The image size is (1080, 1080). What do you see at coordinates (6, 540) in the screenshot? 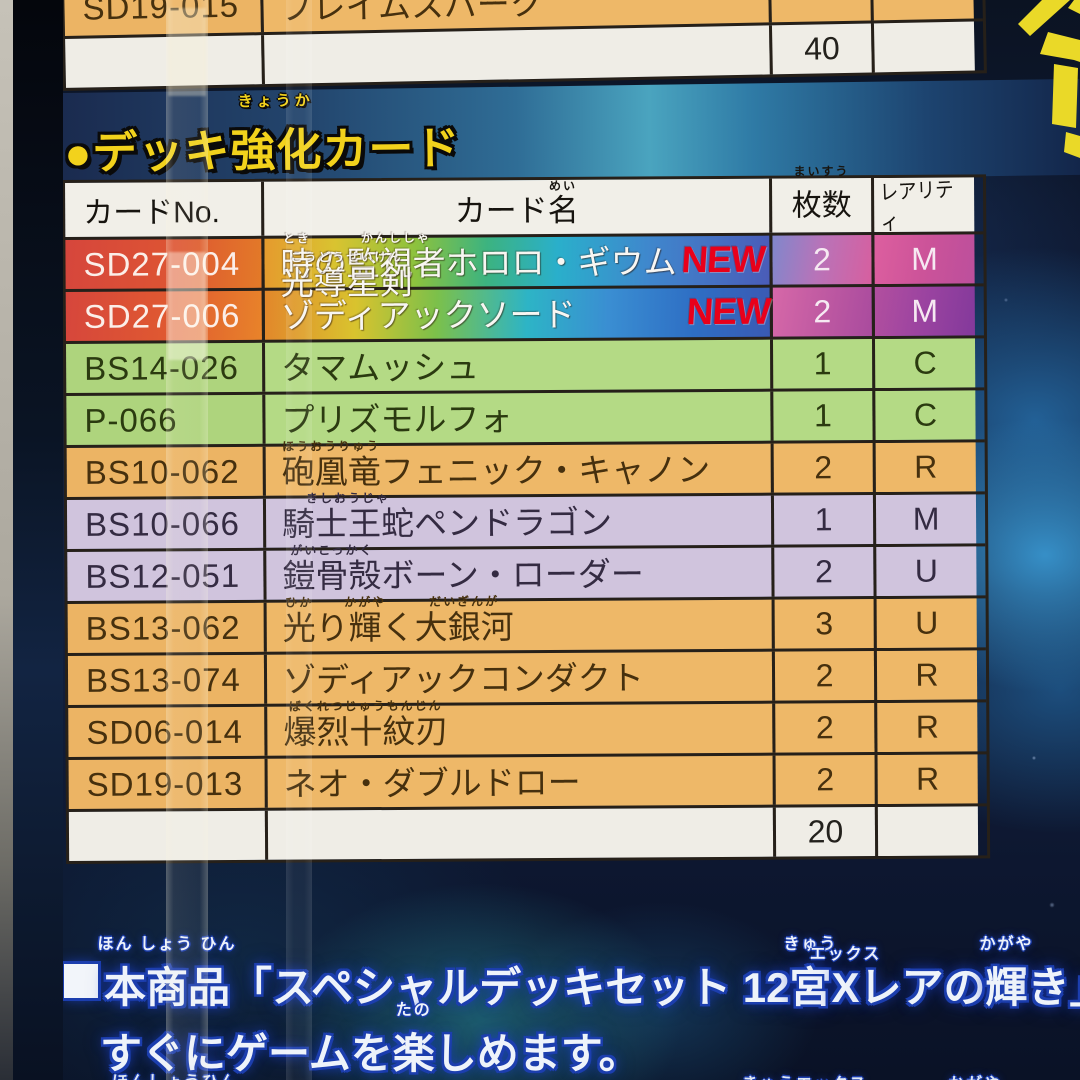
I see `package-edge-highlight` at bounding box center [6, 540].